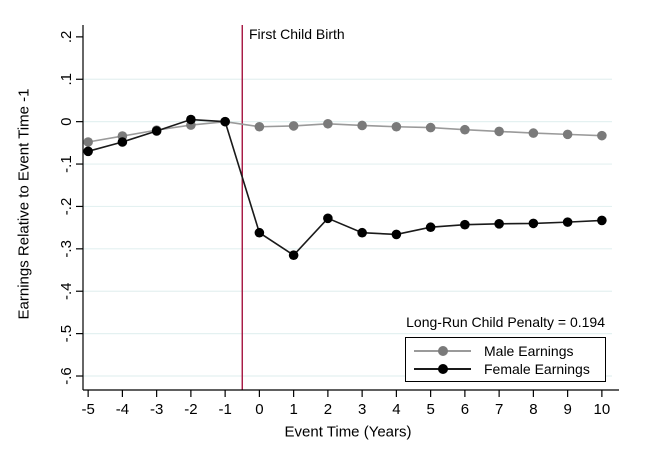 This screenshot has height=449, width=647. I want to click on y-tick-label: 0, so click(66, 121).